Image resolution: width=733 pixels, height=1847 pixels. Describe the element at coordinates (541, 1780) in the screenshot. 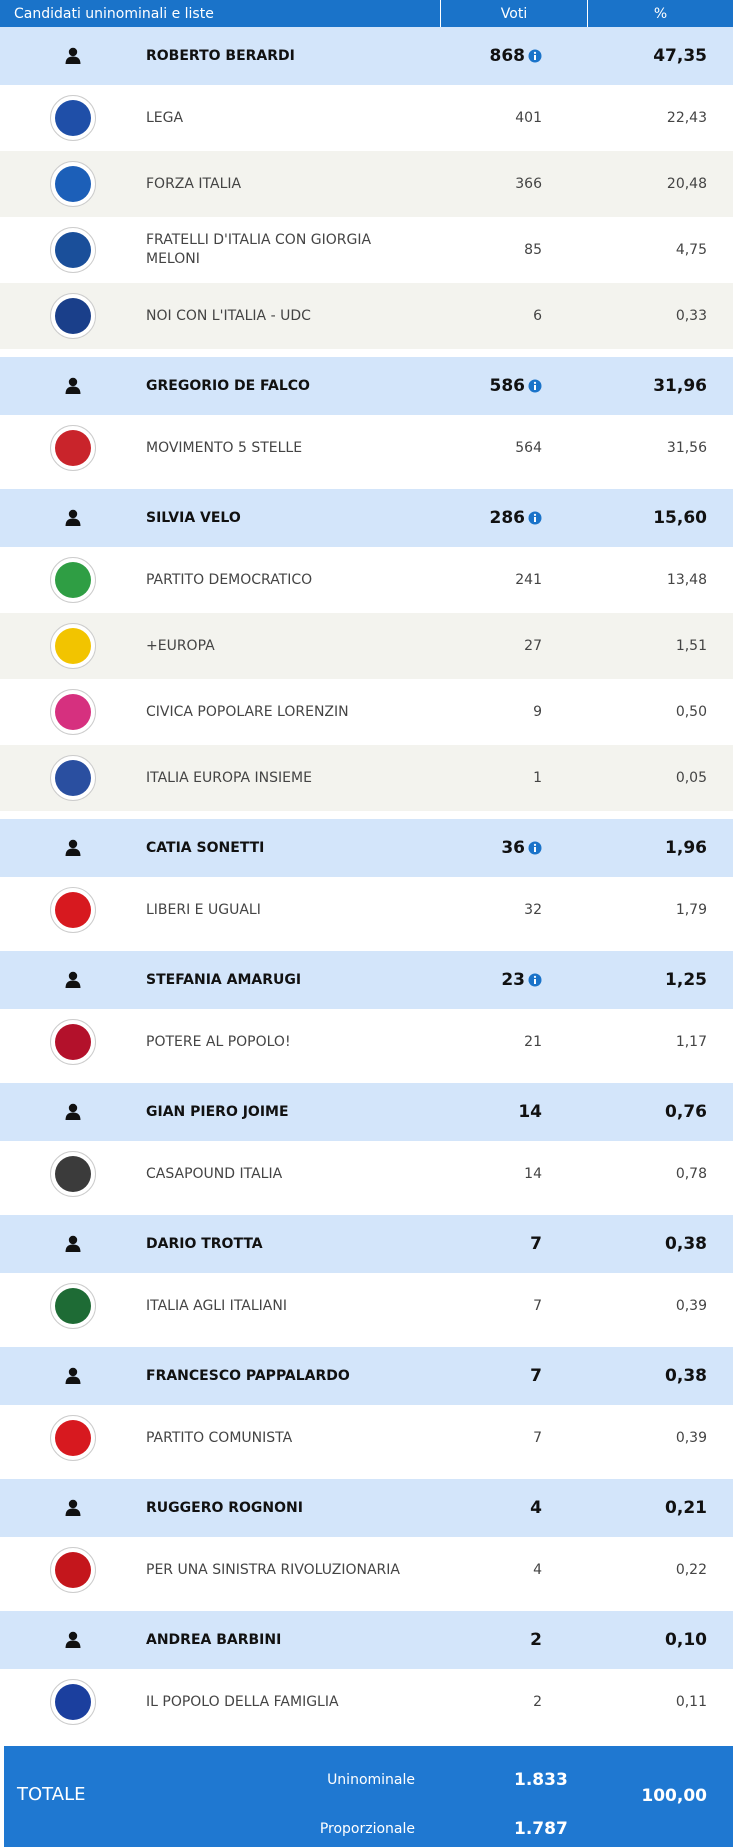

I see `total-votes: 1.833` at that location.